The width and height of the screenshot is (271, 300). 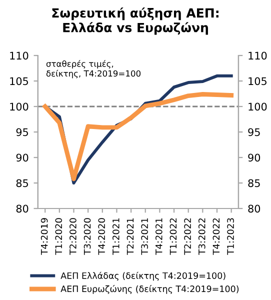 What do you see at coordinates (102, 236) in the screenshot?
I see `x-tick-label: Τ4:2020` at bounding box center [102, 236].